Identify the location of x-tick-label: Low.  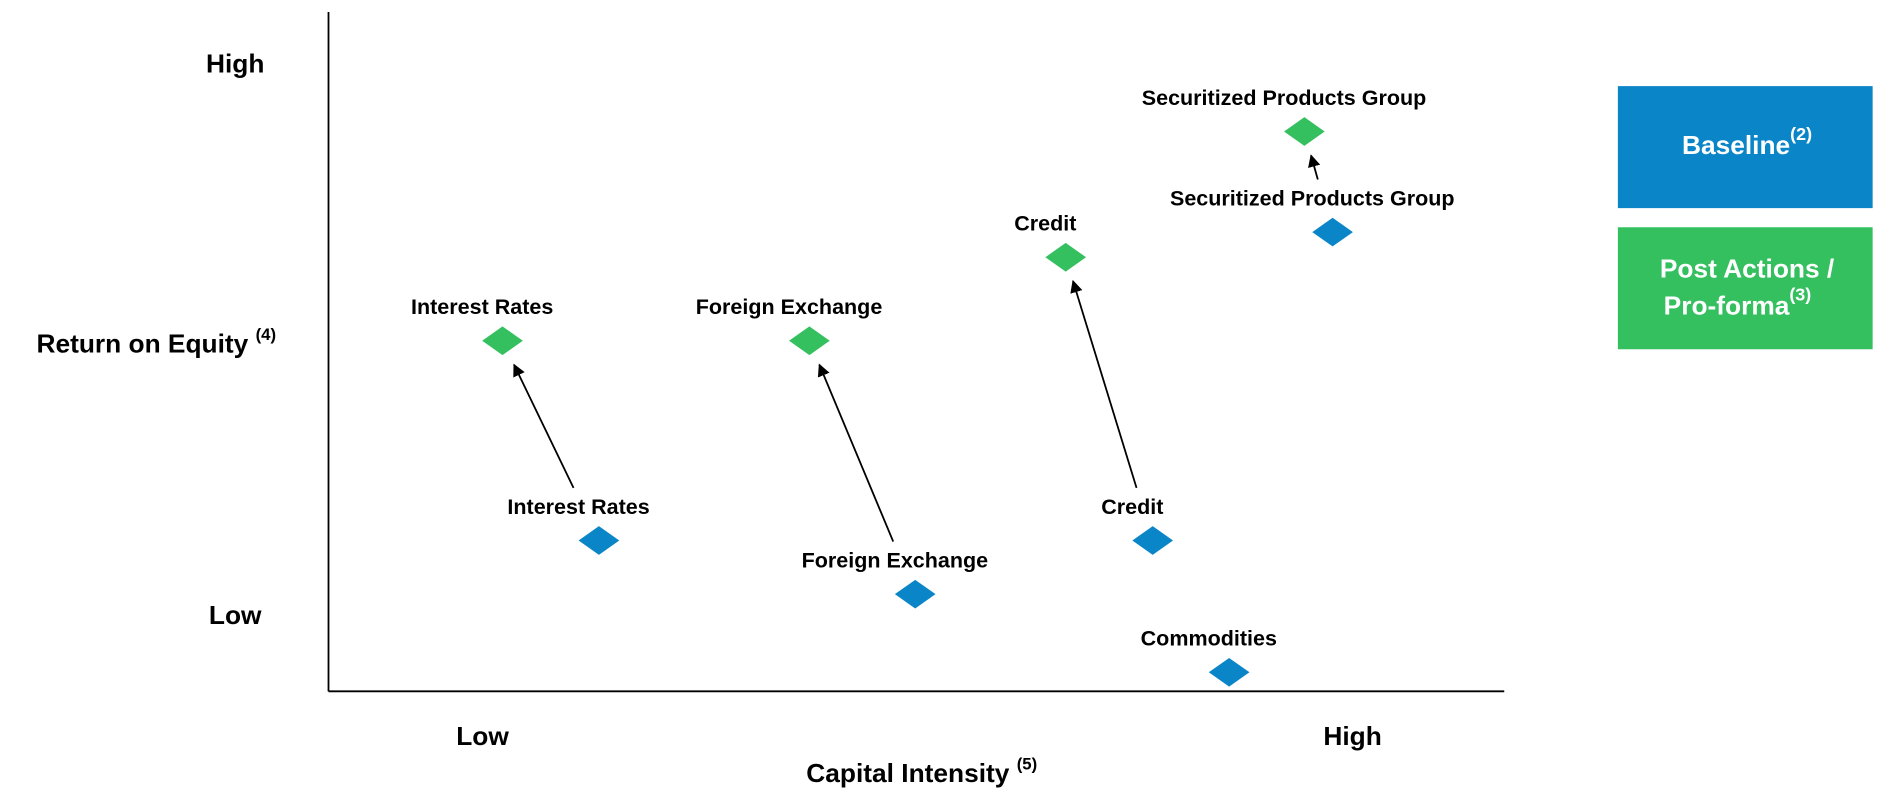
(482, 736).